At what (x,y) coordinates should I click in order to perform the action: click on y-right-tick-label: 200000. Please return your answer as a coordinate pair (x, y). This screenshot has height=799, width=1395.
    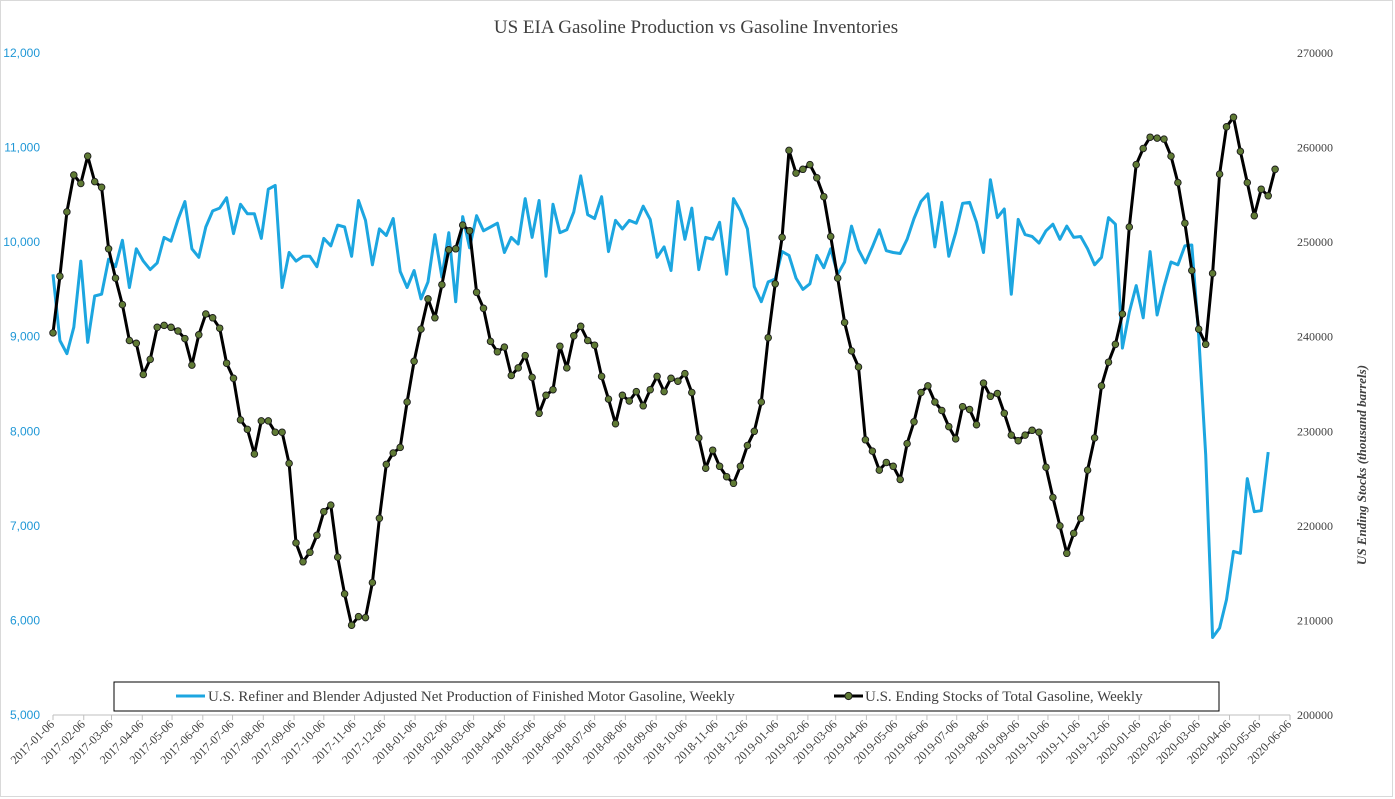
    Looking at the image, I should click on (1315, 715).